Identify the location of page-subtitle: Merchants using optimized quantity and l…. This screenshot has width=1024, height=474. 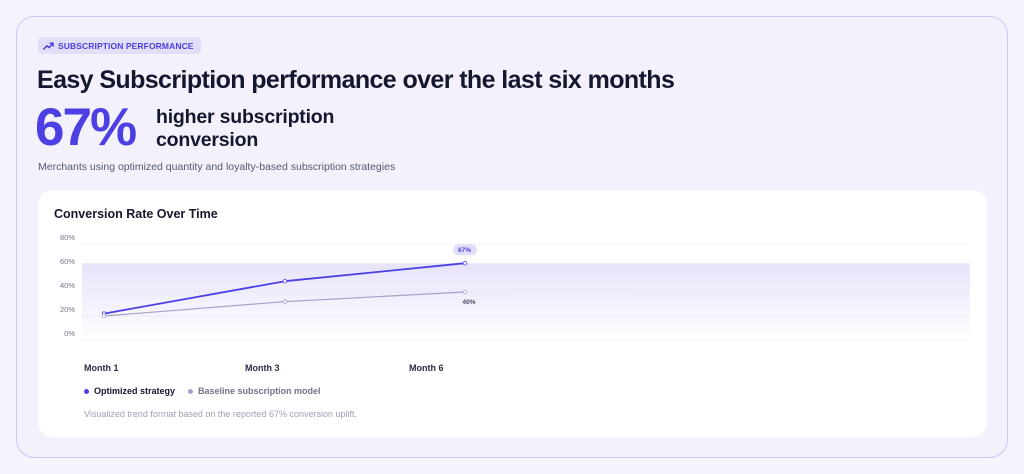
(217, 167).